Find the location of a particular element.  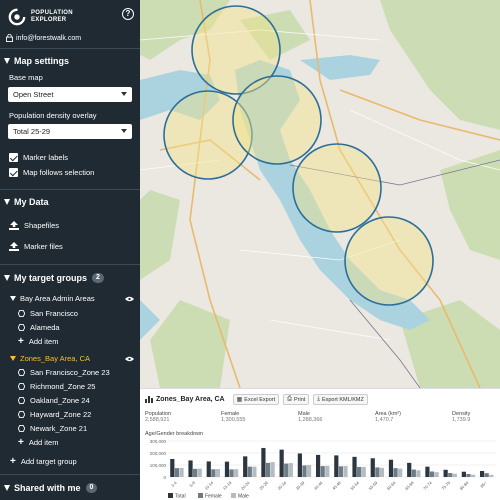

base-map-select: Open Street is located at coordinates (70, 94).